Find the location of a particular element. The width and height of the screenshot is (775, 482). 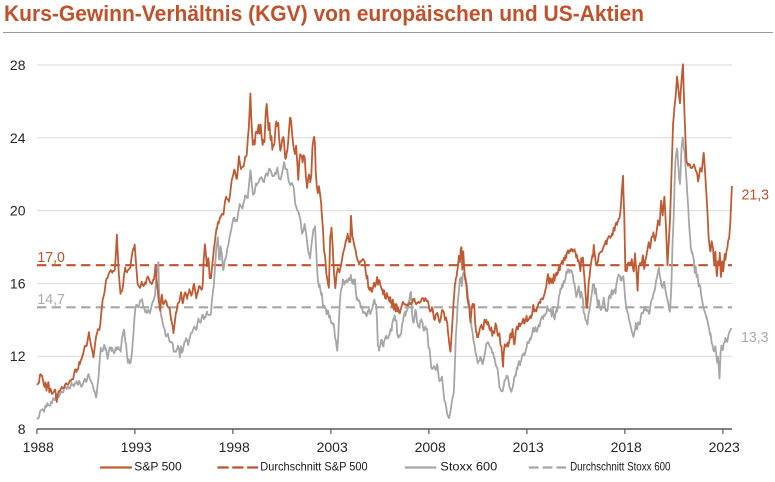

svg-text: 2023 is located at coordinates (724, 447).